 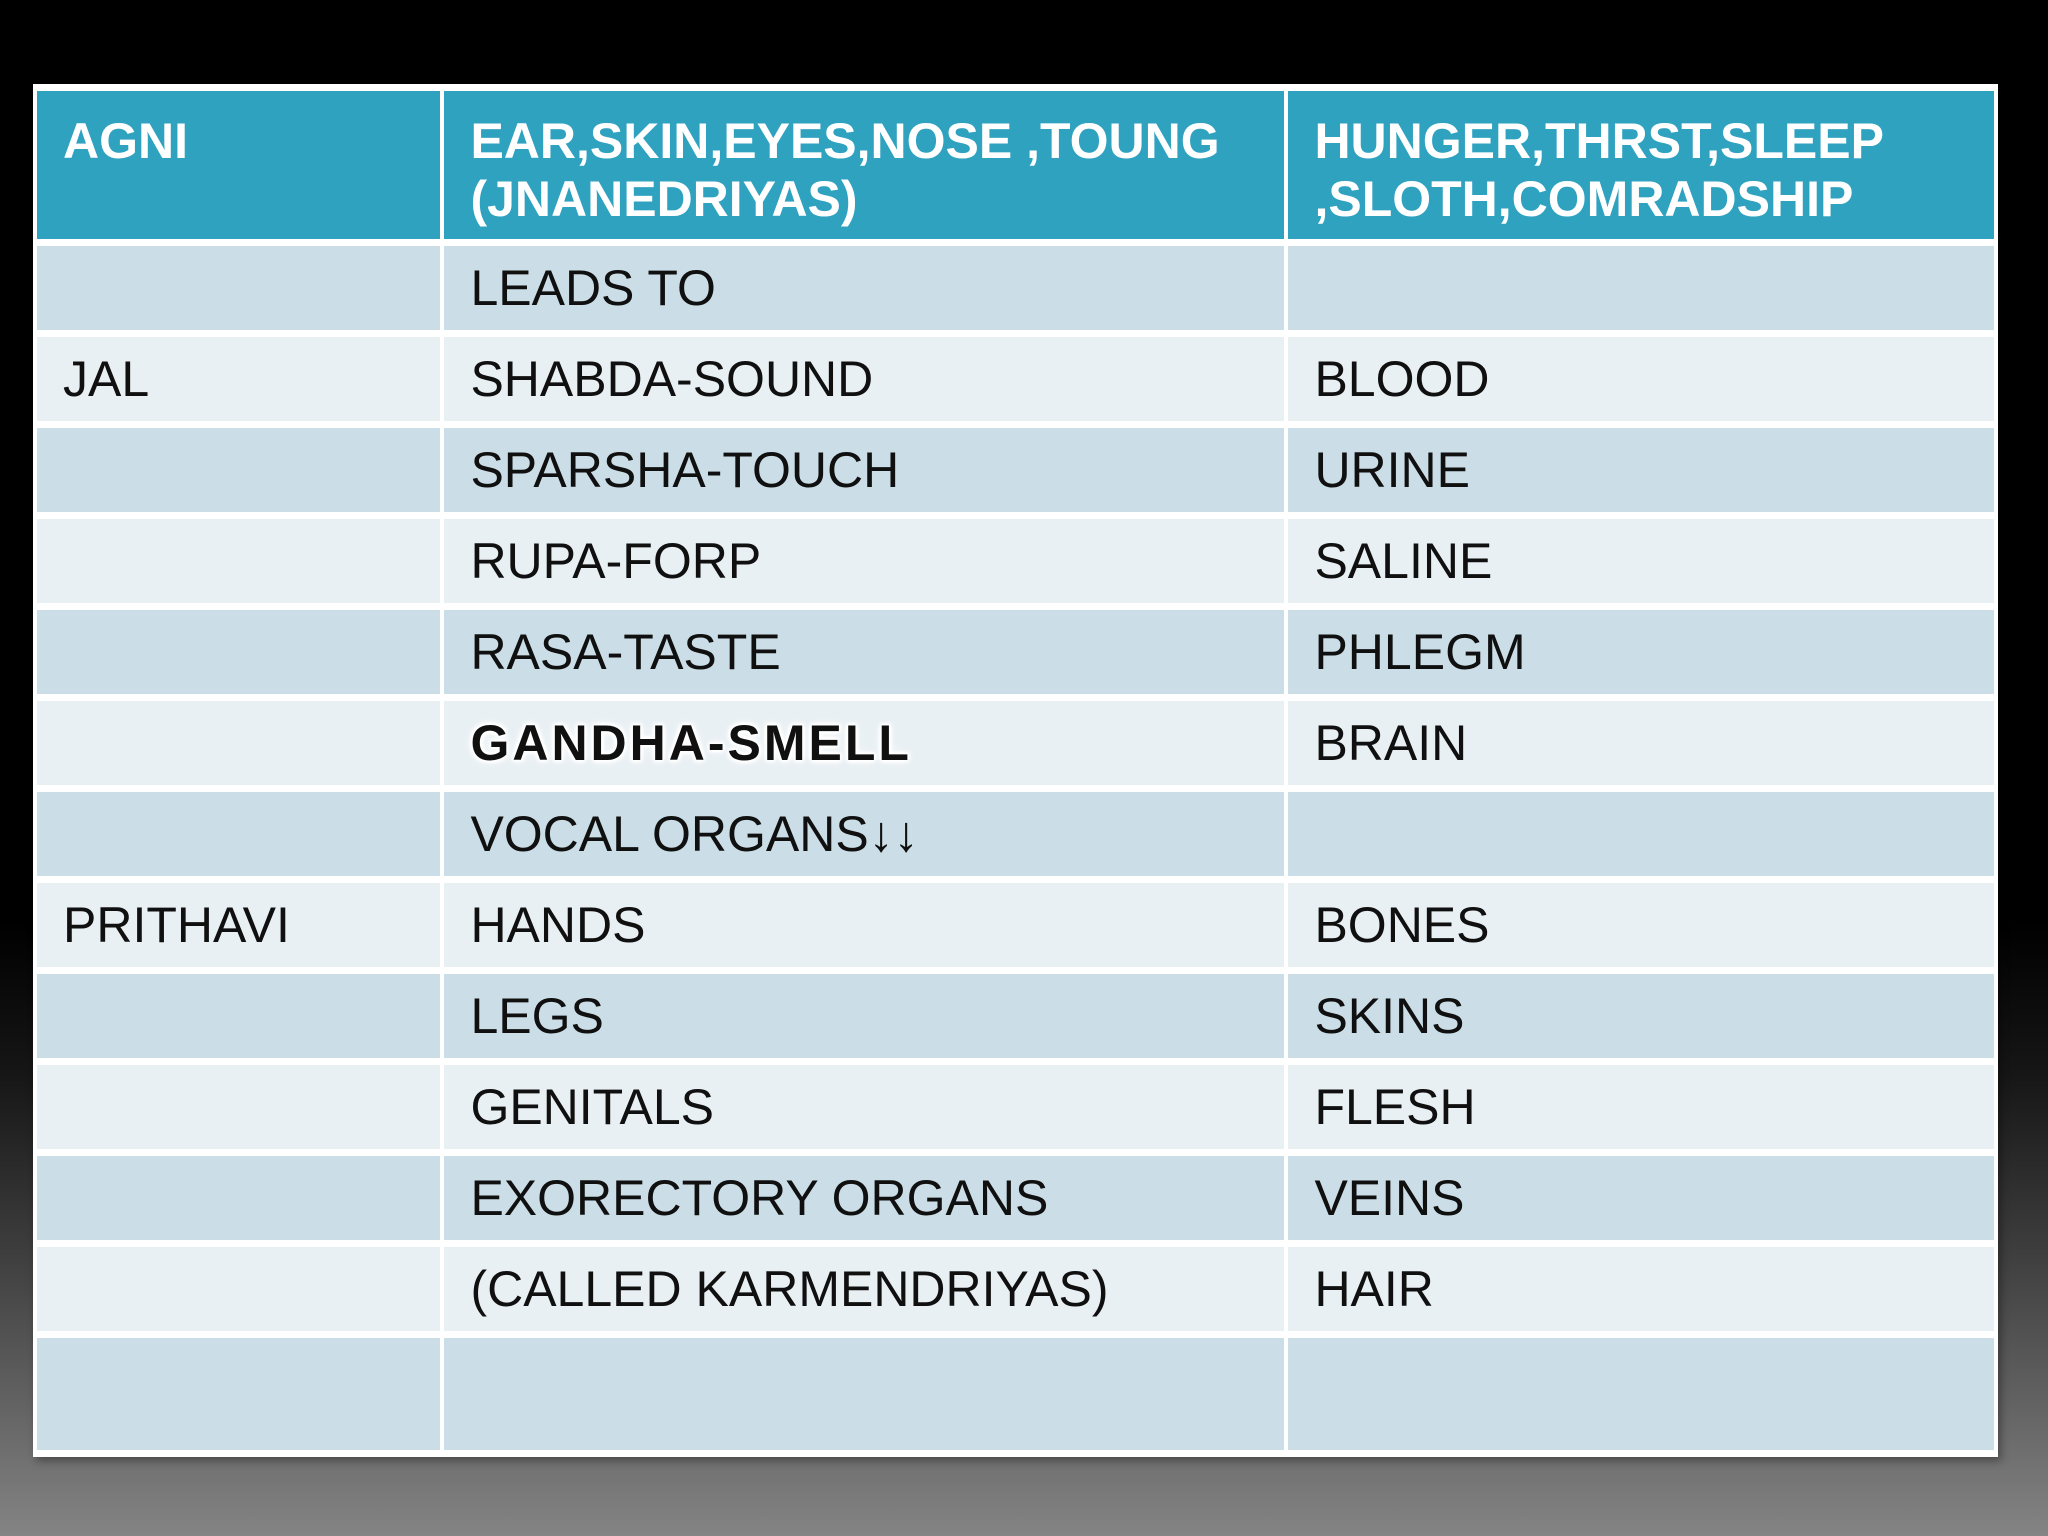 I want to click on table-cell: VEINS, so click(x=1641, y=1198).